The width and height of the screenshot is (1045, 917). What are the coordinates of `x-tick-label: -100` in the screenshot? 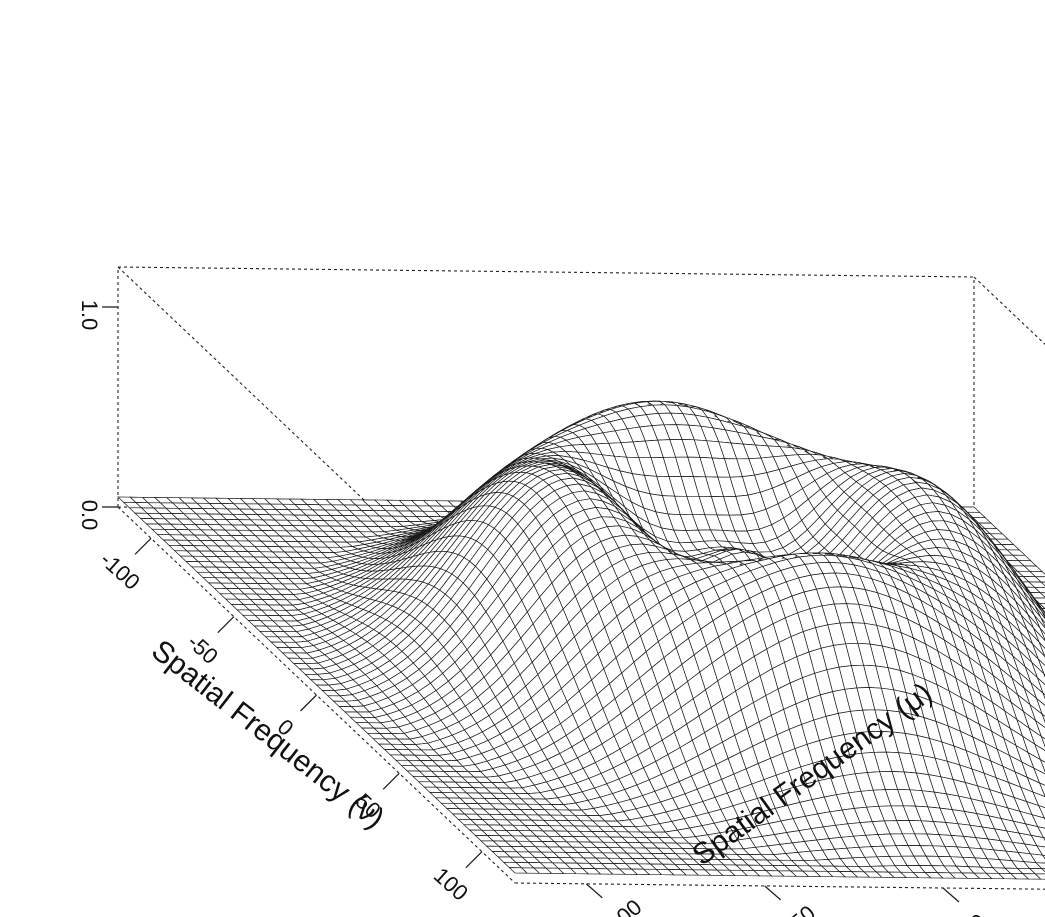 It's located at (622, 905).